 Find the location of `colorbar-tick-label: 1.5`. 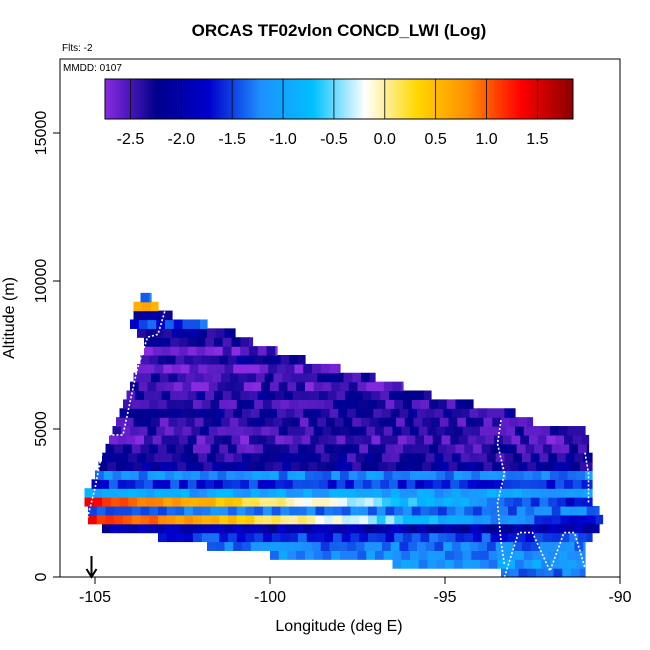

colorbar-tick-label: 1.5 is located at coordinates (537, 139).